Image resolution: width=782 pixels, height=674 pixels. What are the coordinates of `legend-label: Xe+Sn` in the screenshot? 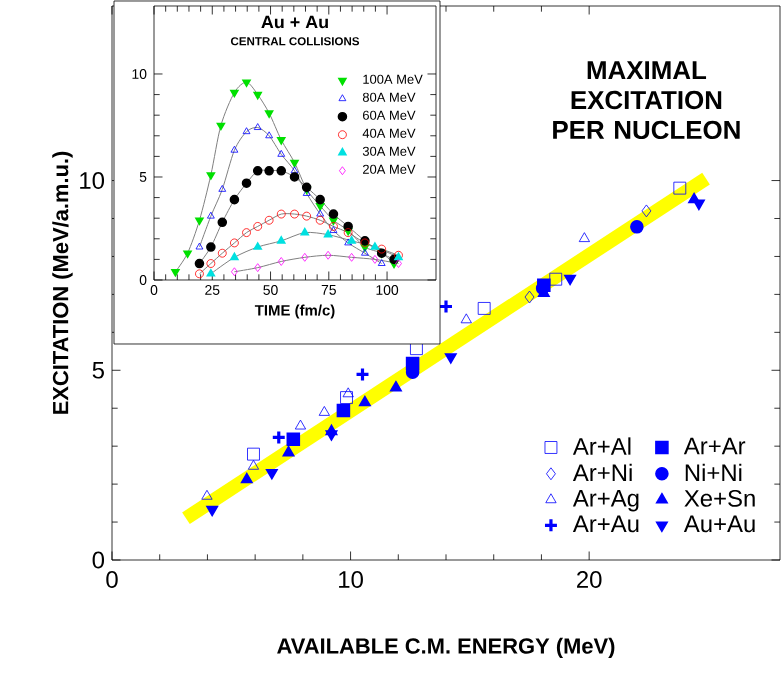 It's located at (719, 498).